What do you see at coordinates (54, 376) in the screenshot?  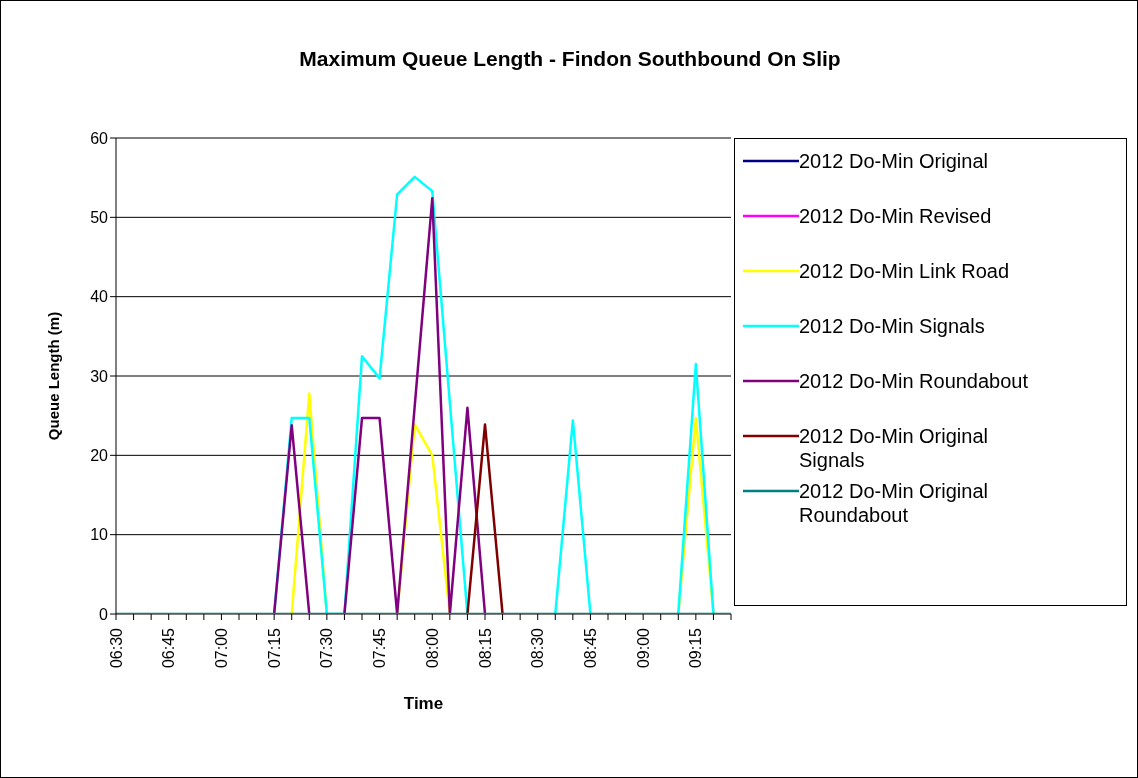 I see `y-axis-title: Queue Length (m)` at bounding box center [54, 376].